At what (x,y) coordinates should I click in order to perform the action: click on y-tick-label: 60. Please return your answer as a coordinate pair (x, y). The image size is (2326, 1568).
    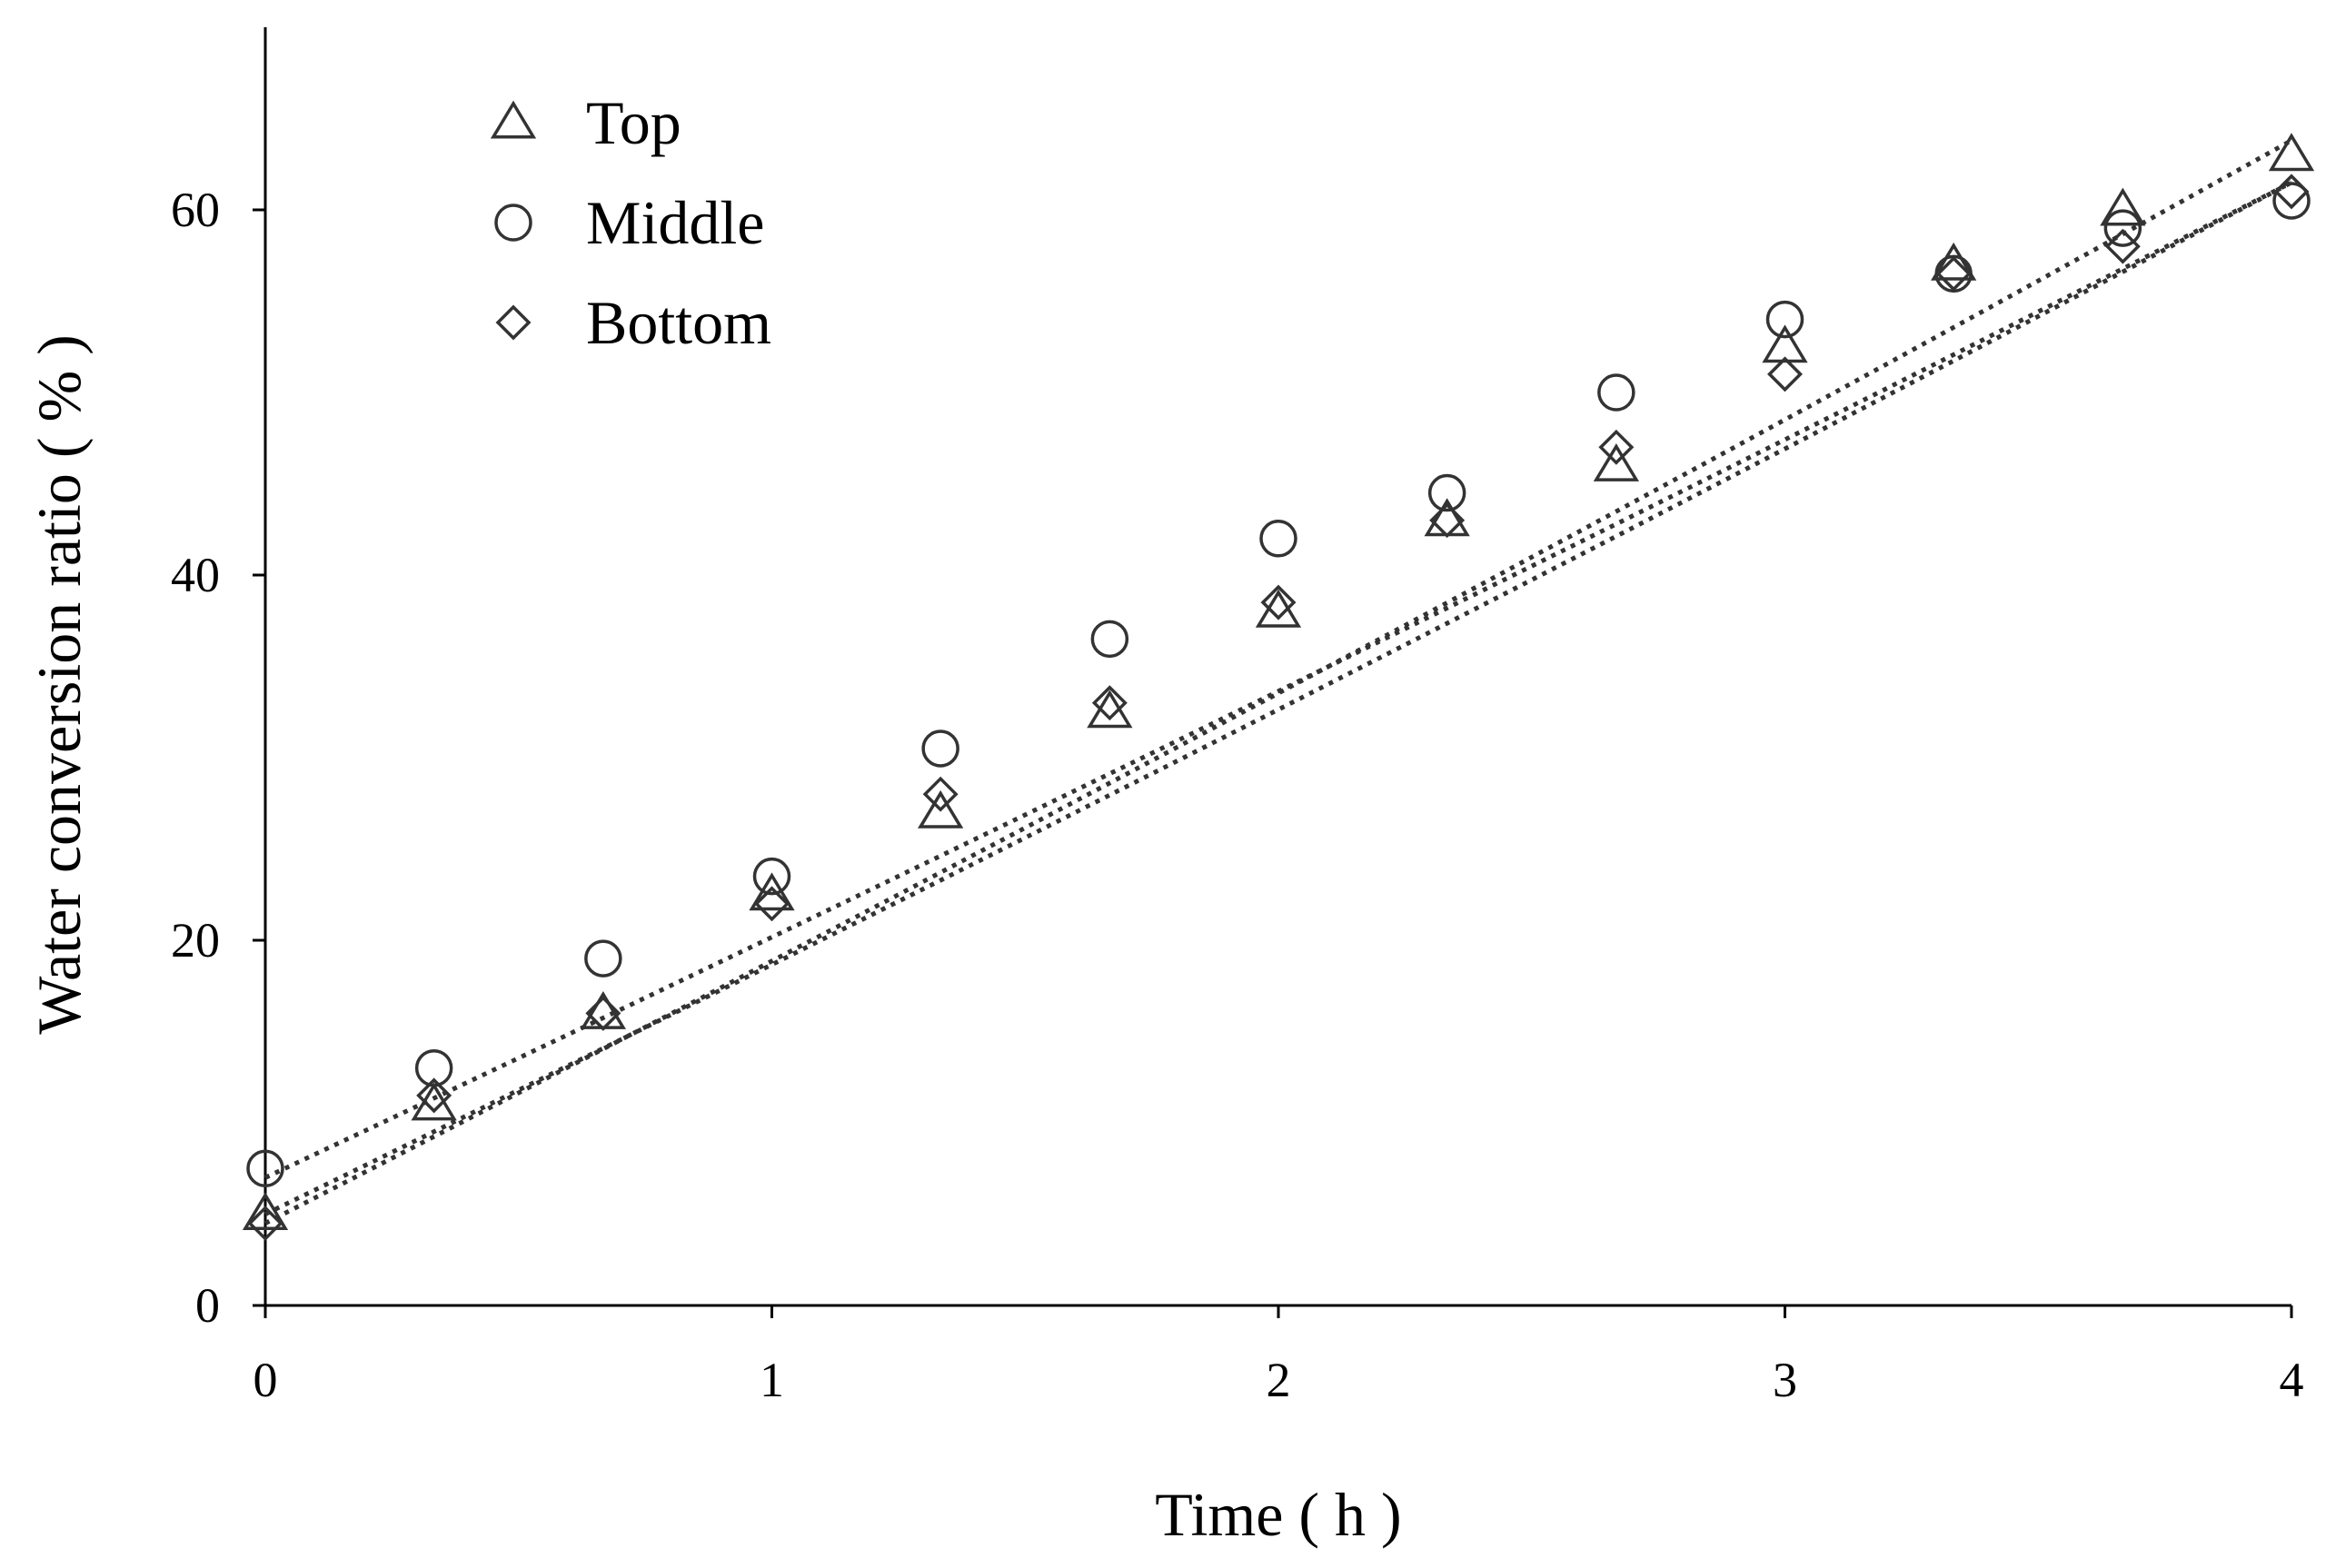
    Looking at the image, I should click on (195, 210).